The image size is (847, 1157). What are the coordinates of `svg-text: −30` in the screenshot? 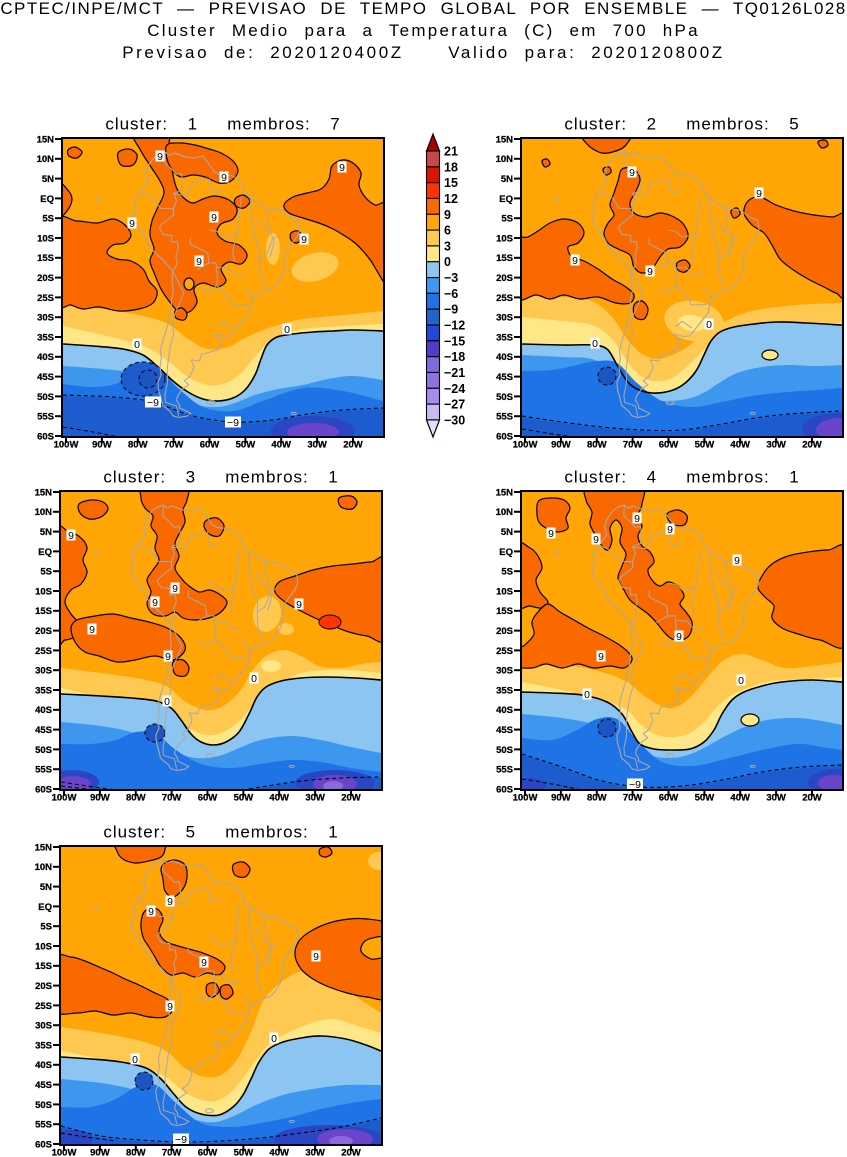 It's located at (454, 420).